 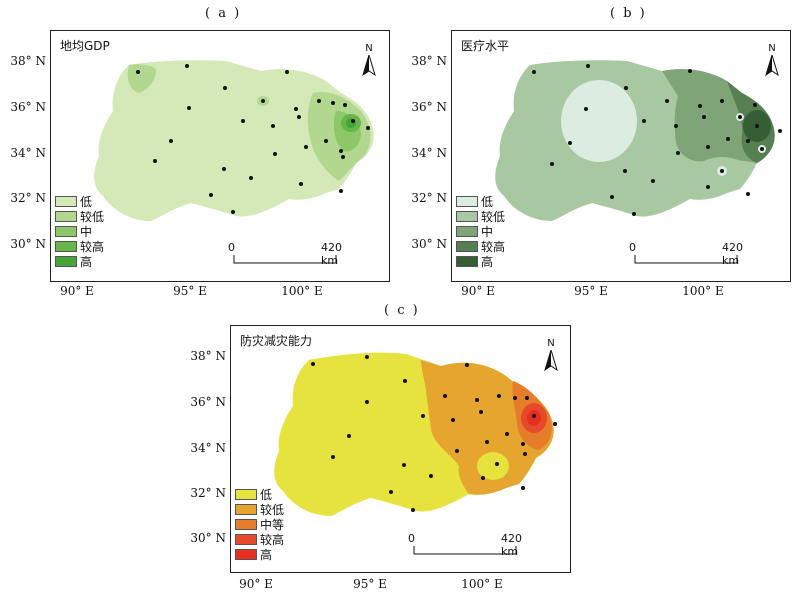 What do you see at coordinates (142, 78) in the screenshot?
I see `gdp-zone-mid-nw` at bounding box center [142, 78].